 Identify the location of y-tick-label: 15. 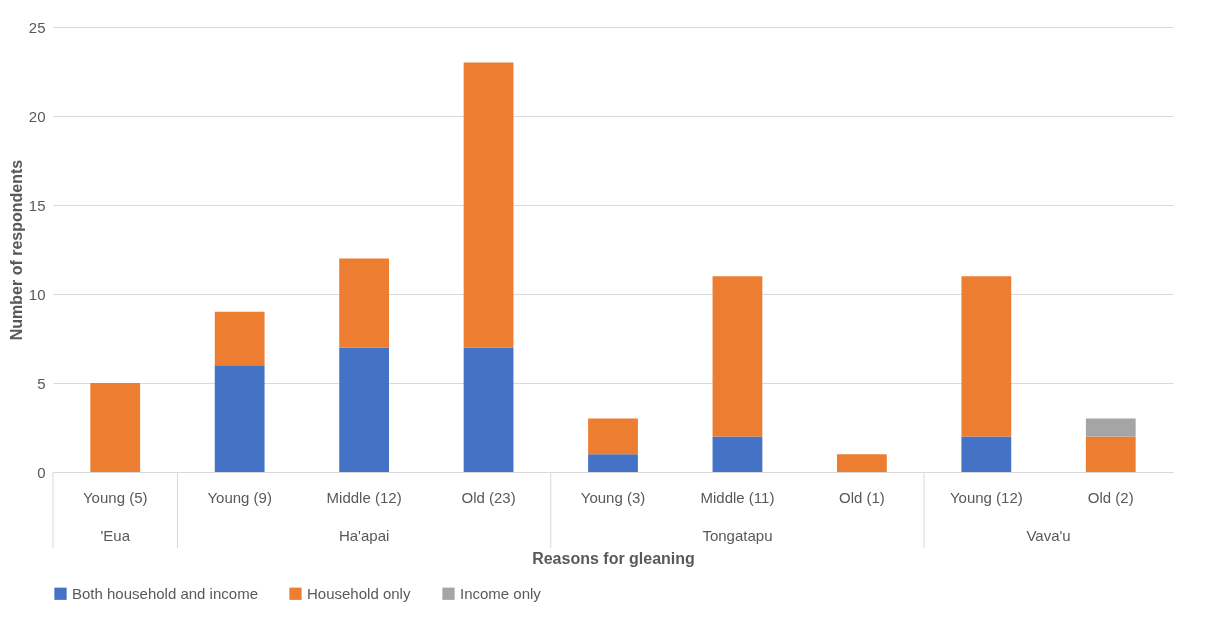
(37, 205).